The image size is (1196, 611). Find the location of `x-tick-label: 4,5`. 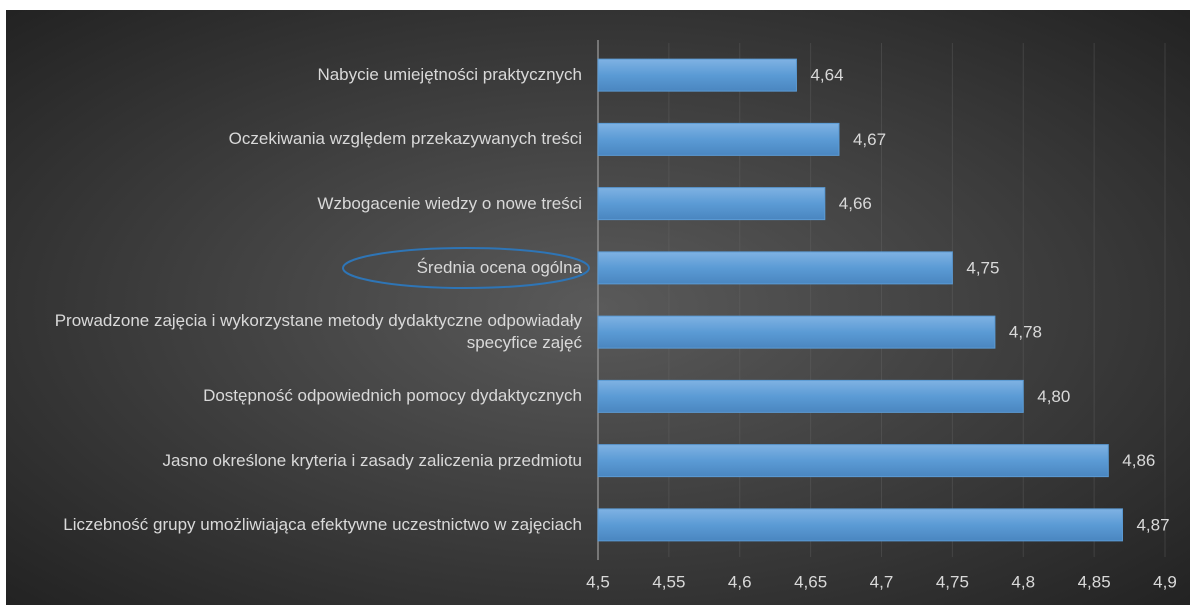

x-tick-label: 4,5 is located at coordinates (598, 581).